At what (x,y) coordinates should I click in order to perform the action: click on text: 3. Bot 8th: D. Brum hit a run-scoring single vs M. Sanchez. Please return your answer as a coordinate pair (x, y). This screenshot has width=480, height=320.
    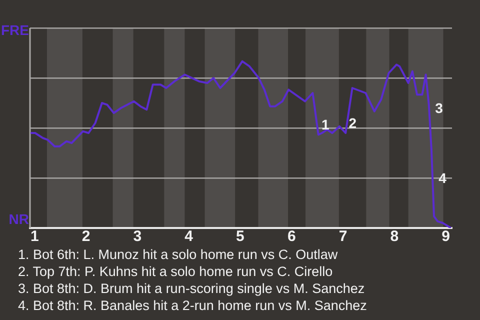
    Looking at the image, I should click on (192, 288).